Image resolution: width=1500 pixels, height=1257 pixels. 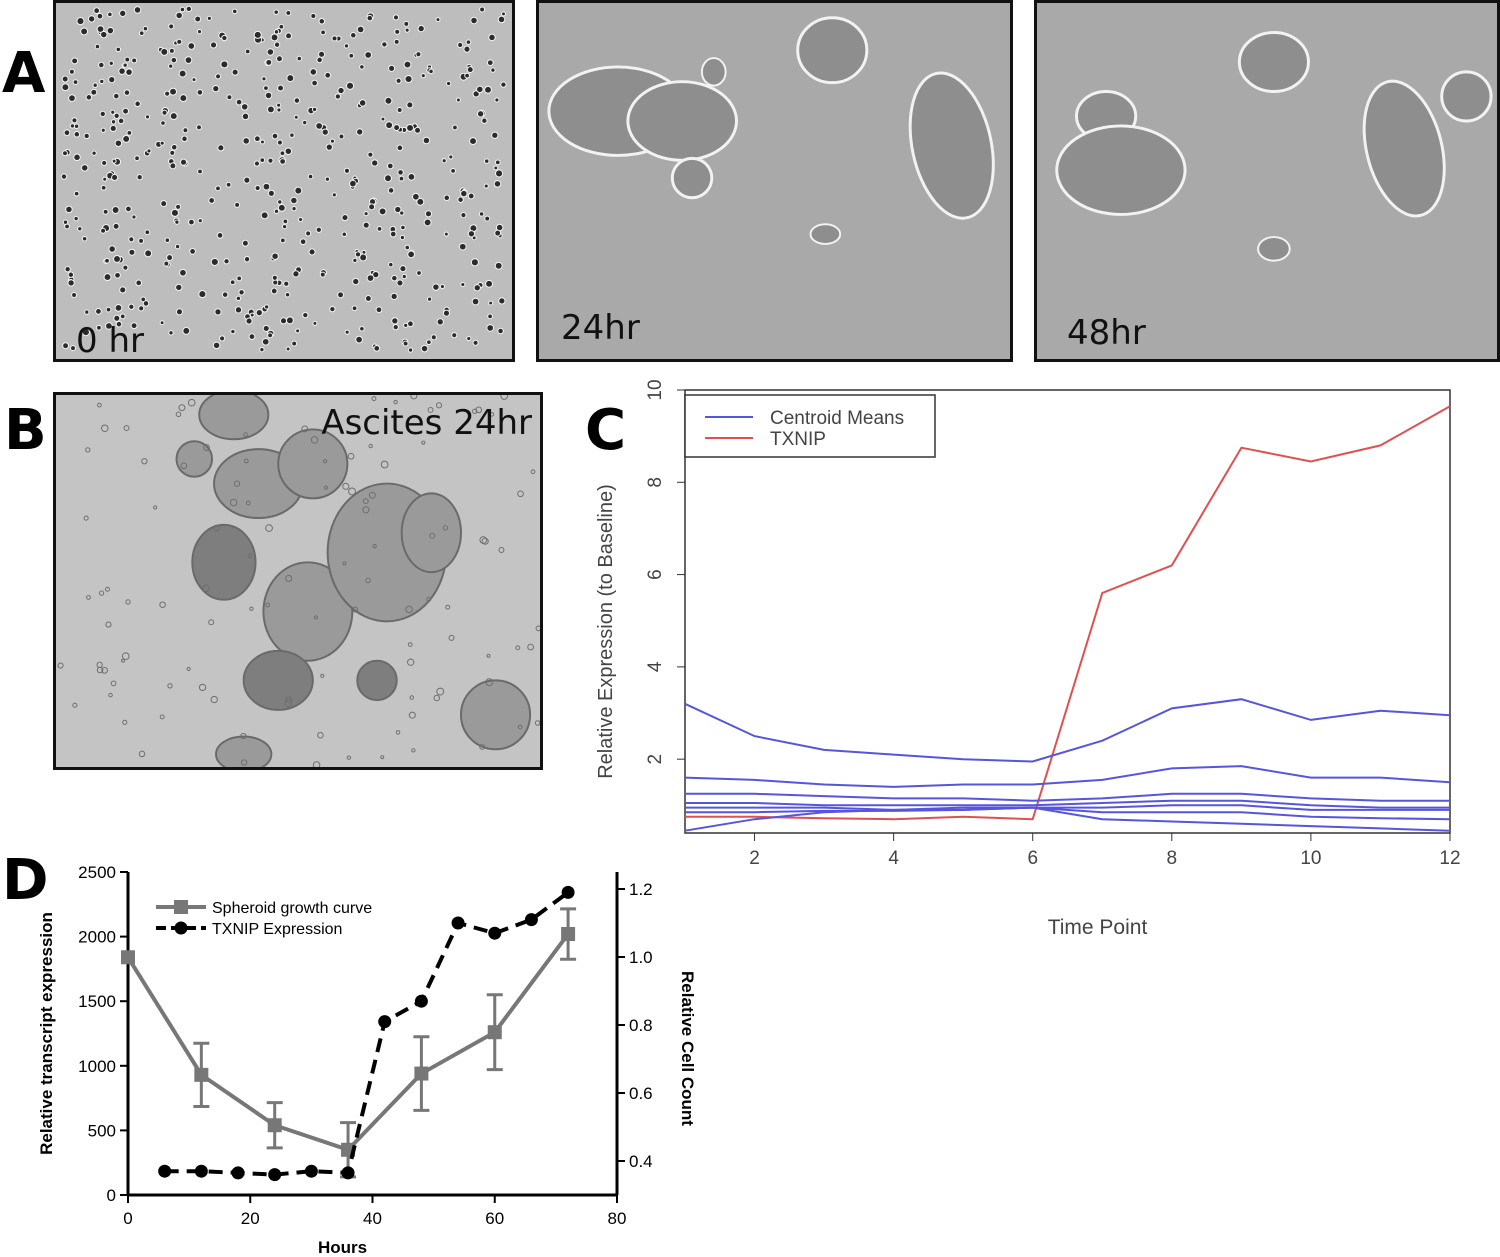 I want to click on panel-letter-a: A, so click(x=24, y=73).